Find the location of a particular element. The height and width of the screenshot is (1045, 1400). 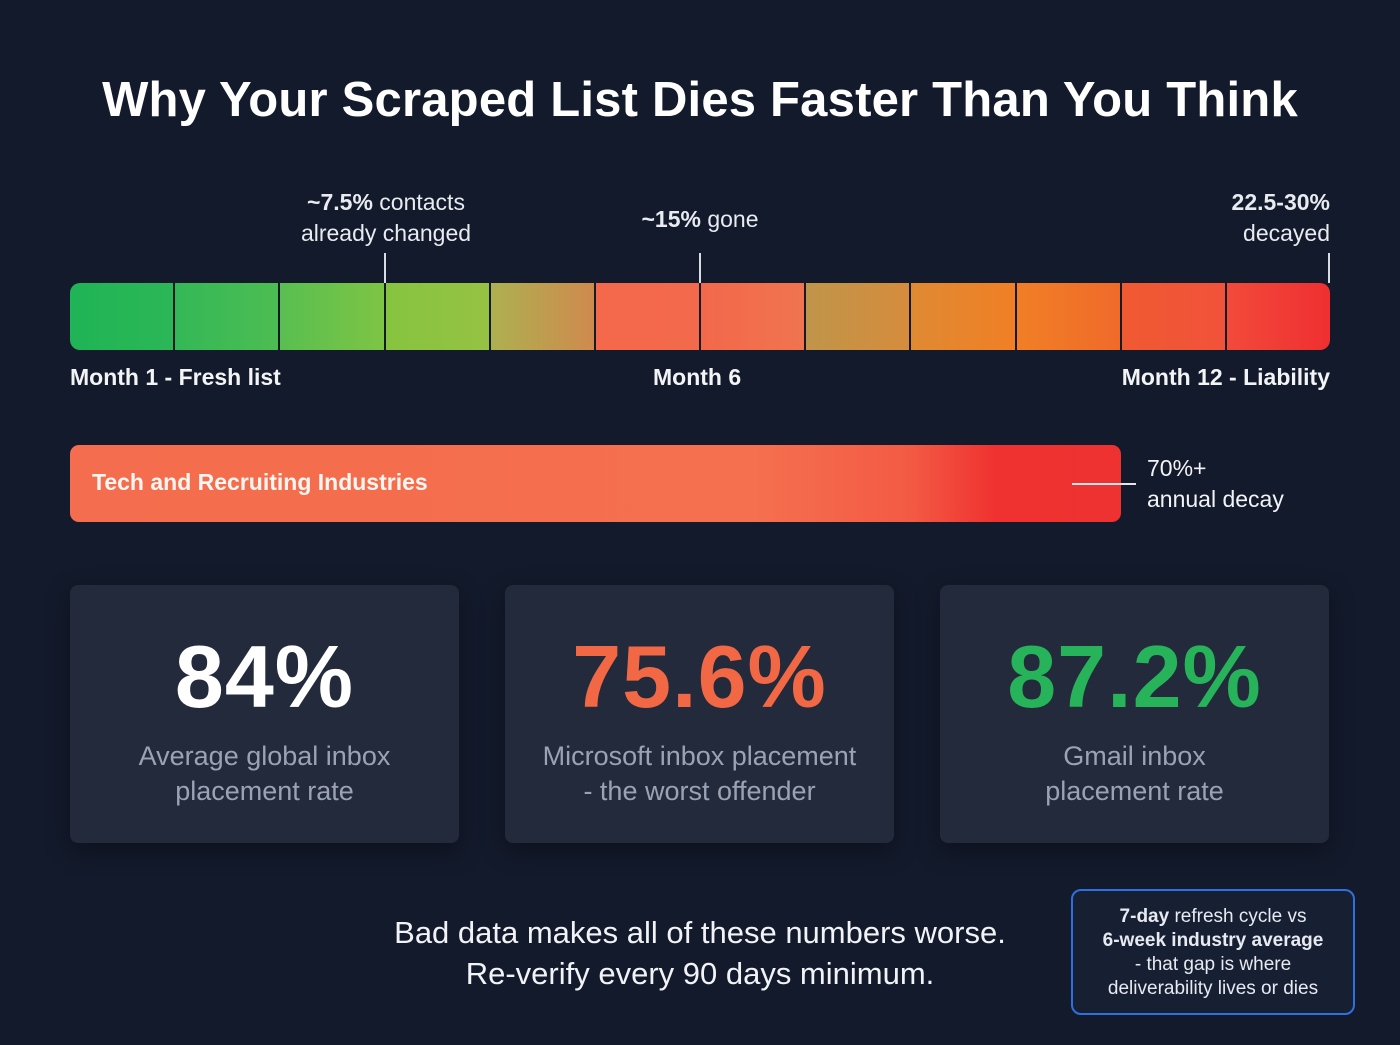

decay-timeline-bar is located at coordinates (700, 316).